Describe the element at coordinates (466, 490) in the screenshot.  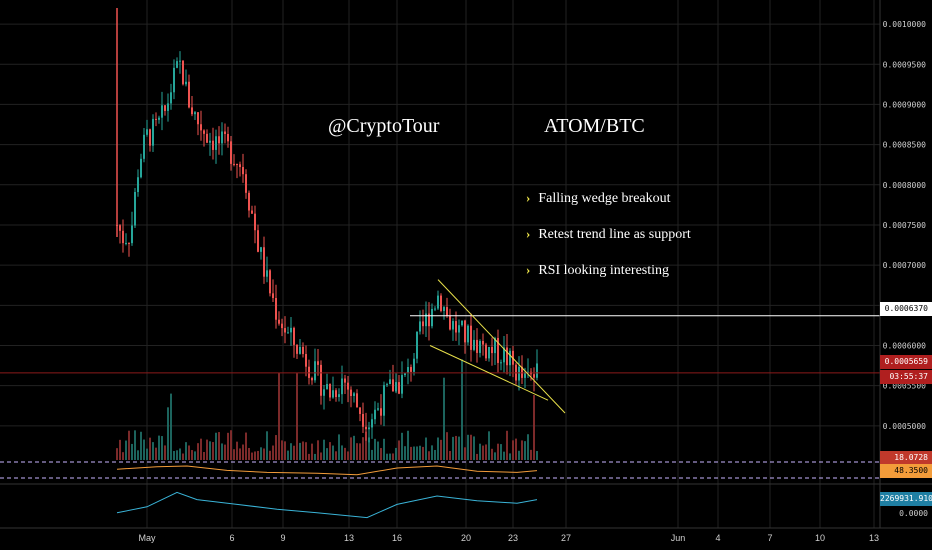
I see `indicator-panes` at that location.